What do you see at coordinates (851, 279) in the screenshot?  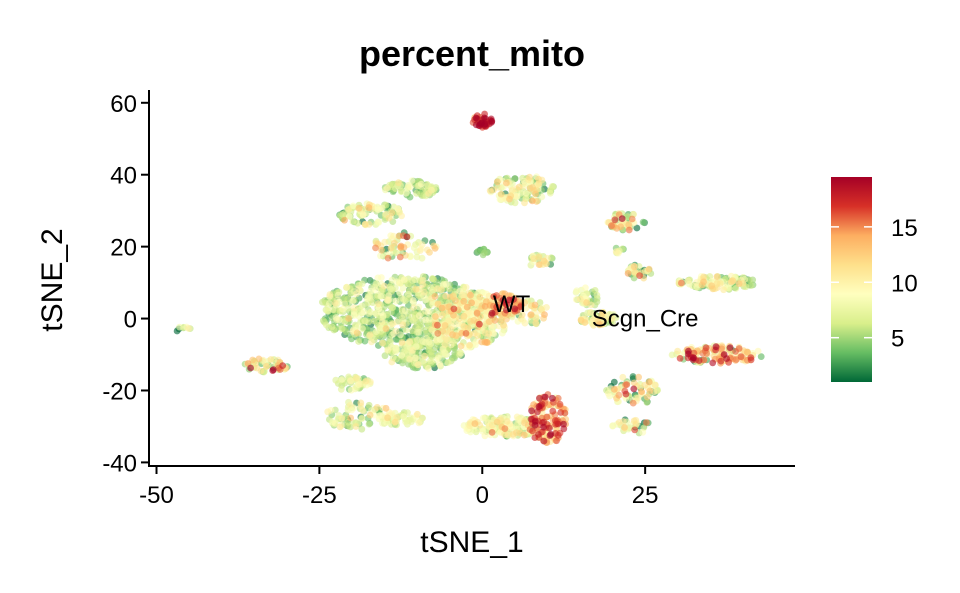 I see `colorbar` at bounding box center [851, 279].